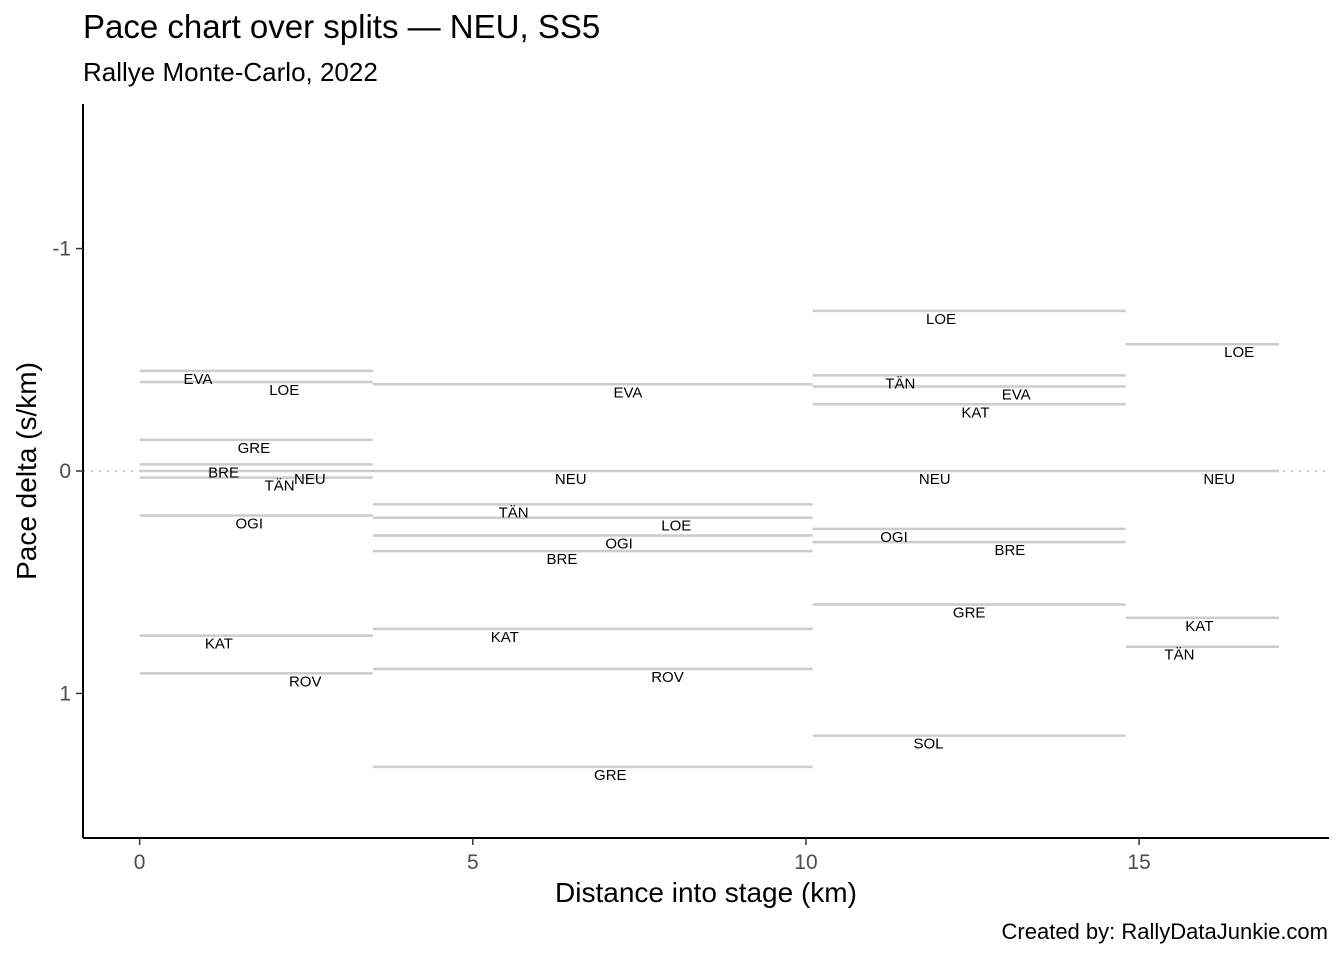  I want to click on x-tick-label: 0, so click(140, 862).